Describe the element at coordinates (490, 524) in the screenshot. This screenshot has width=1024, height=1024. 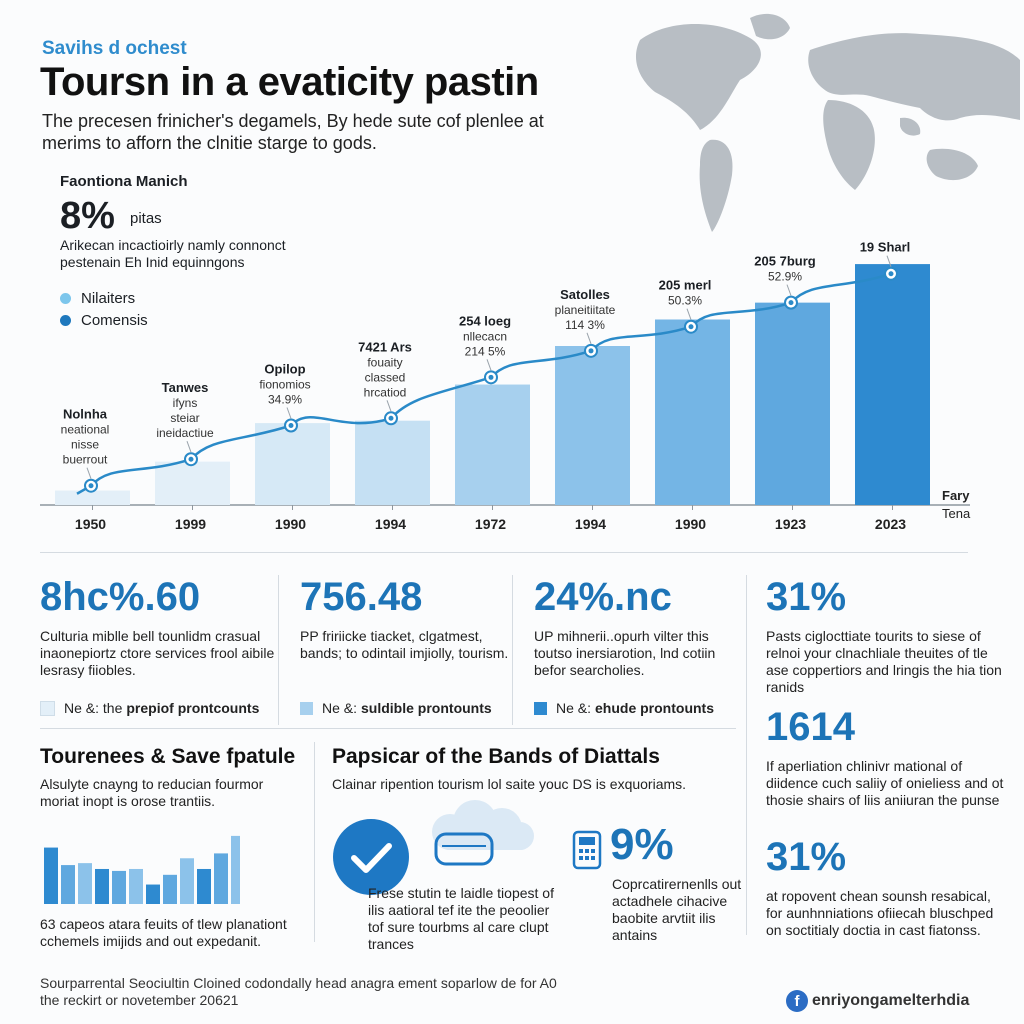
I see `x-tick-label: 1972` at that location.